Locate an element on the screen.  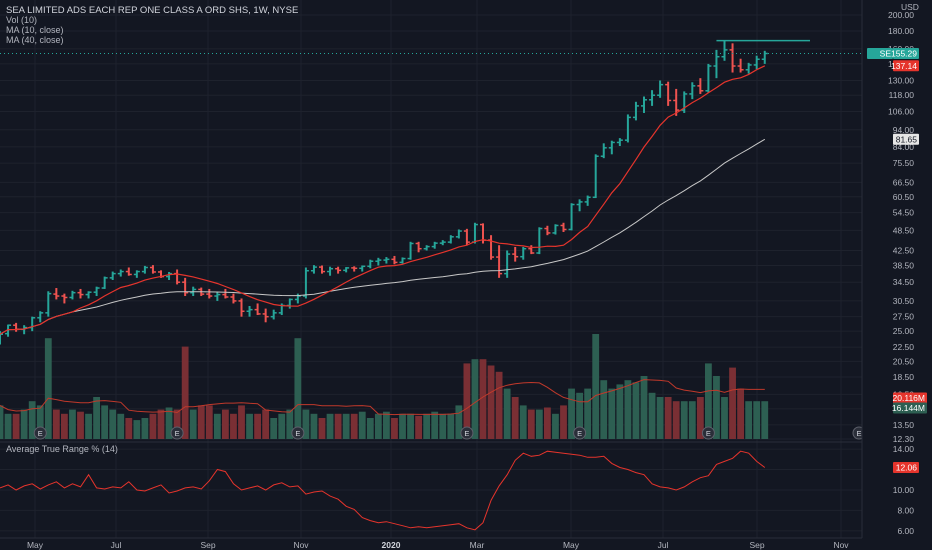
volume-ma-tag: 20.116M is located at coordinates (910, 398).